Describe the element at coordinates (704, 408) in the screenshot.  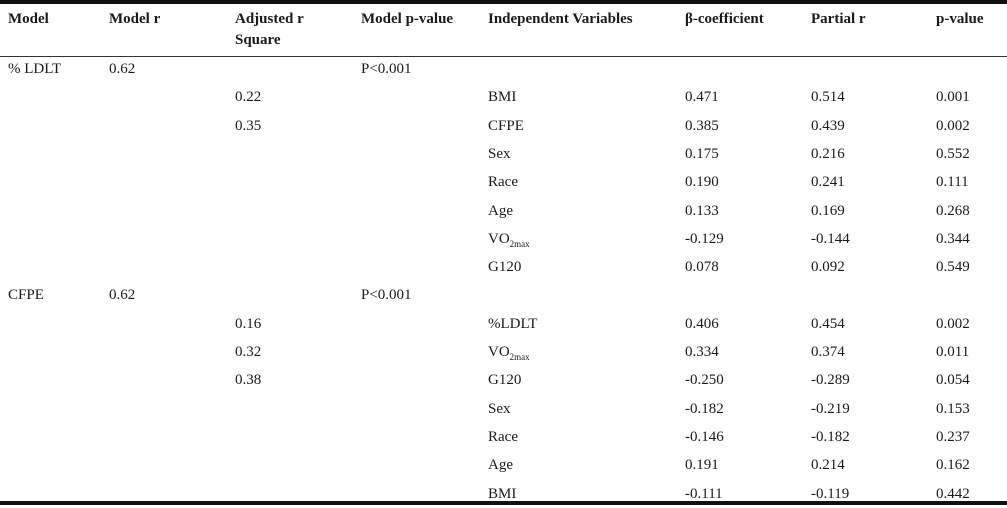
I see `beta-coefficient: -0.182` at that location.